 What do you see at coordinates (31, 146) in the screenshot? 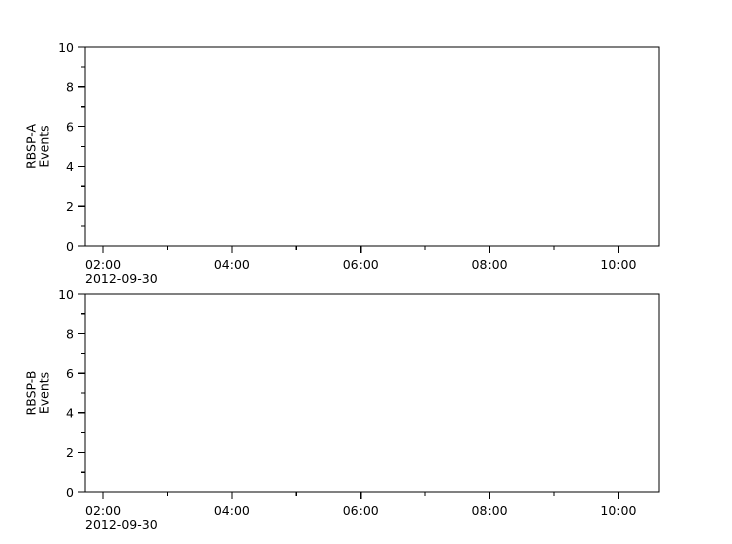
I see `y-axis-label-line: RBSP-A` at bounding box center [31, 146].